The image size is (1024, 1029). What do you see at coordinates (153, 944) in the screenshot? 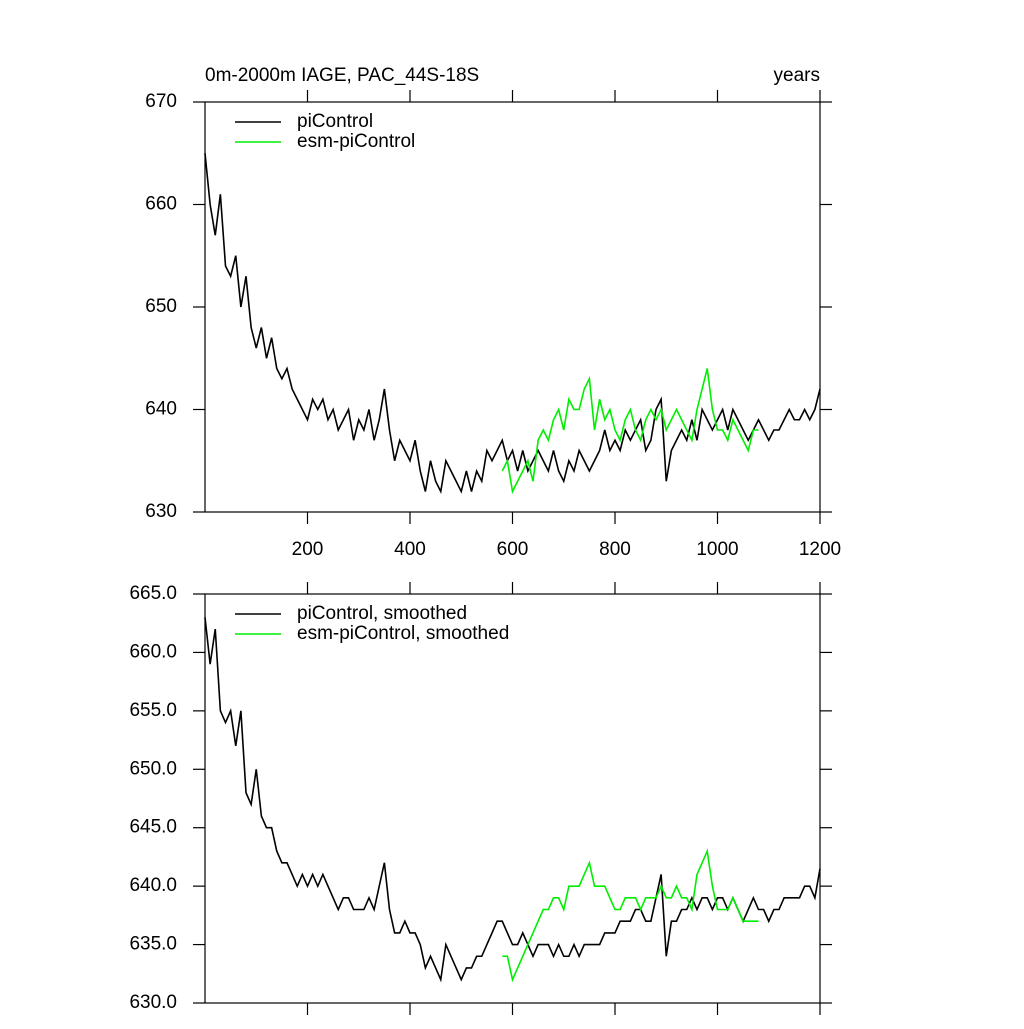
I see `y-tick-label: 635.0` at bounding box center [153, 944].